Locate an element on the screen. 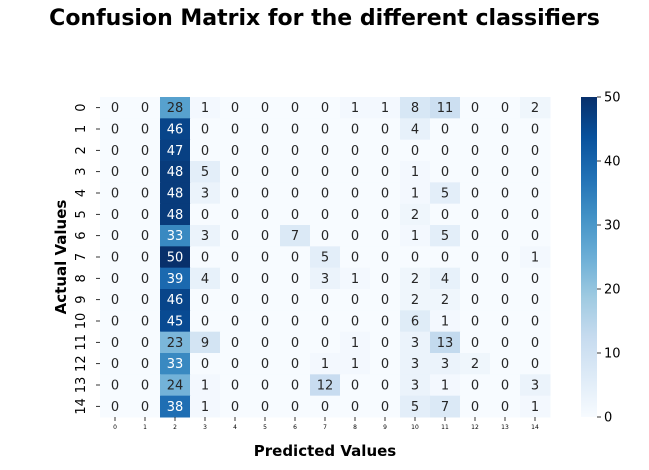 Image resolution: width=649 pixels, height=470 pixels. cell-value-label: 12 is located at coordinates (325, 386).